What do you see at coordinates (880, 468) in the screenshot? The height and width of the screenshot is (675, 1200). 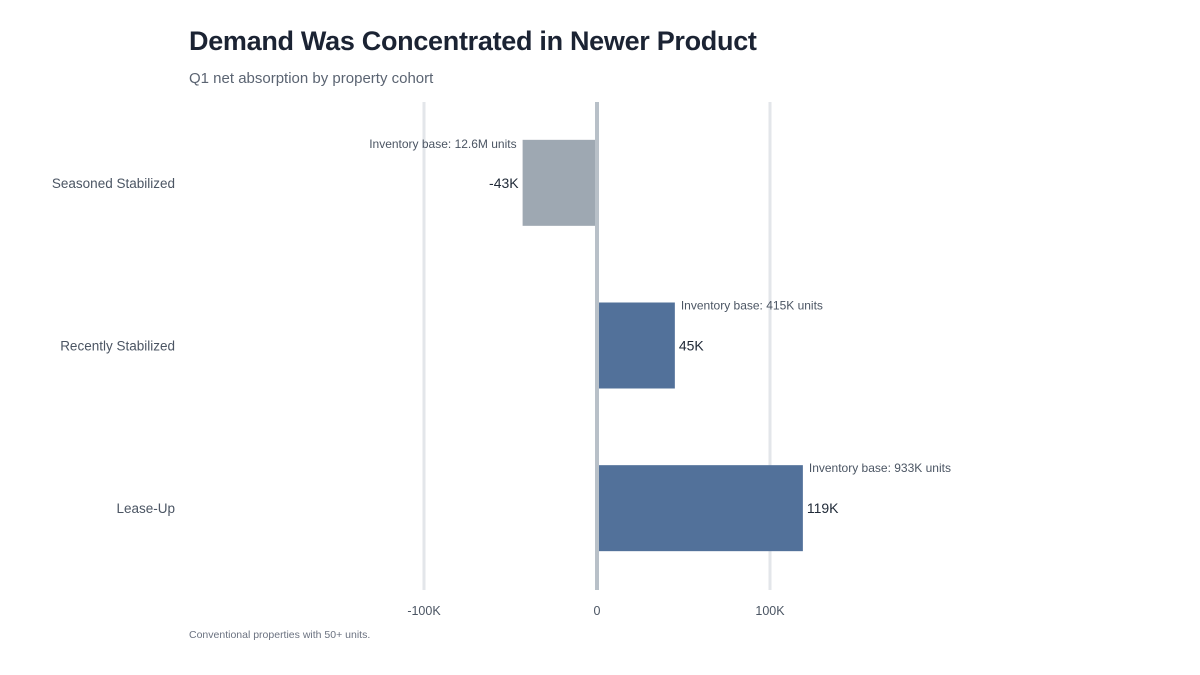 I see `bar-annotation: Inventory base: 933K units` at bounding box center [880, 468].